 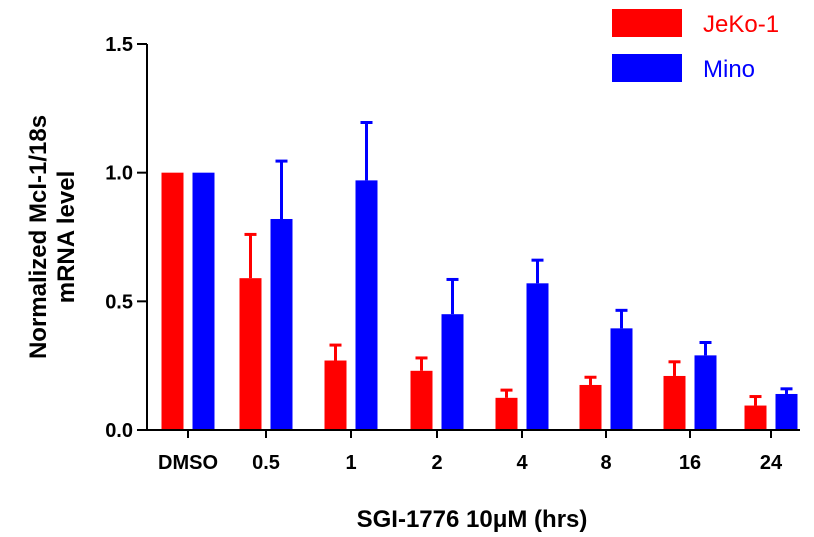 What do you see at coordinates (729, 69) in the screenshot?
I see `legend-label-mino: Mino` at bounding box center [729, 69].